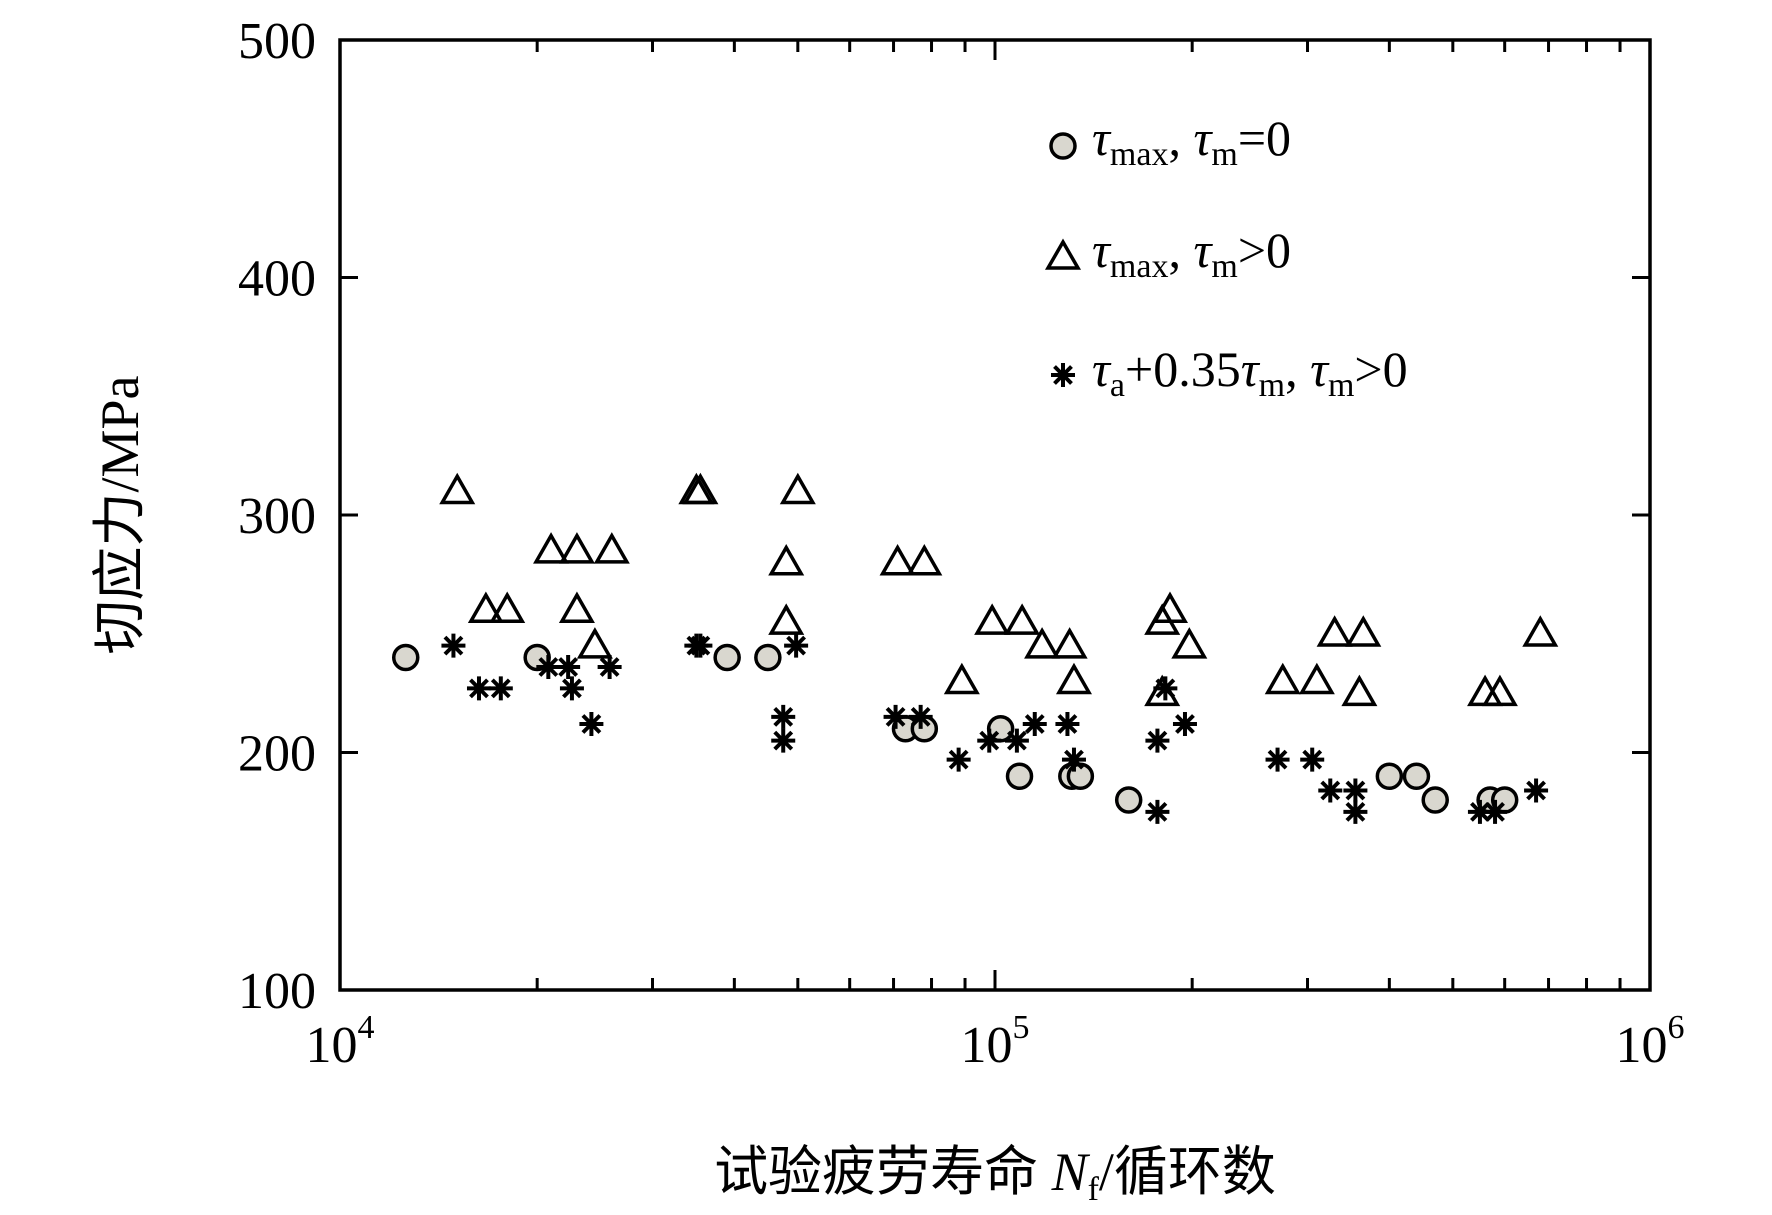  I want to click on legend-marker-triangle, so click(1063, 254).